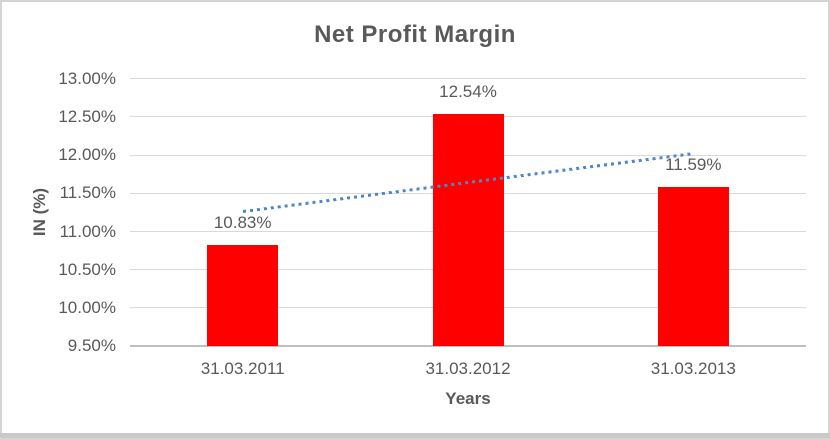 The image size is (830, 439). What do you see at coordinates (87, 231) in the screenshot?
I see `y-tick-label: 11.00%` at bounding box center [87, 231].